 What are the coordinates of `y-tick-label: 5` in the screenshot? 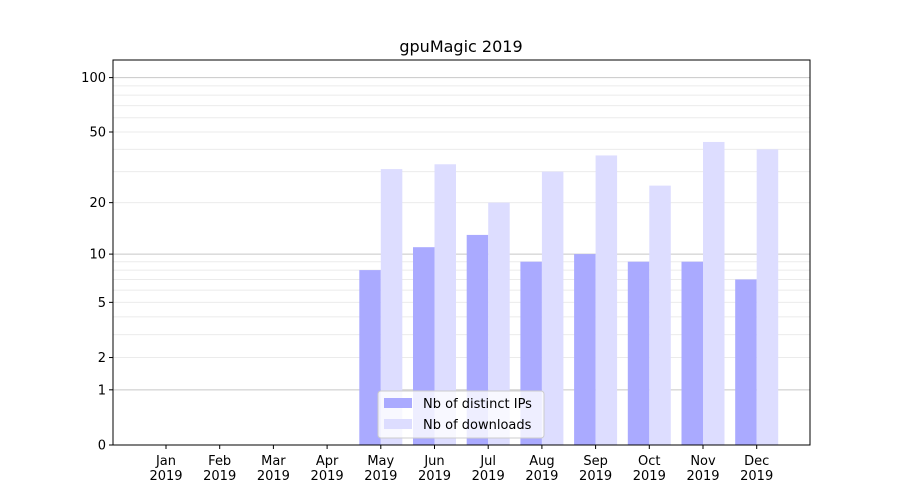 It's located at (102, 303).